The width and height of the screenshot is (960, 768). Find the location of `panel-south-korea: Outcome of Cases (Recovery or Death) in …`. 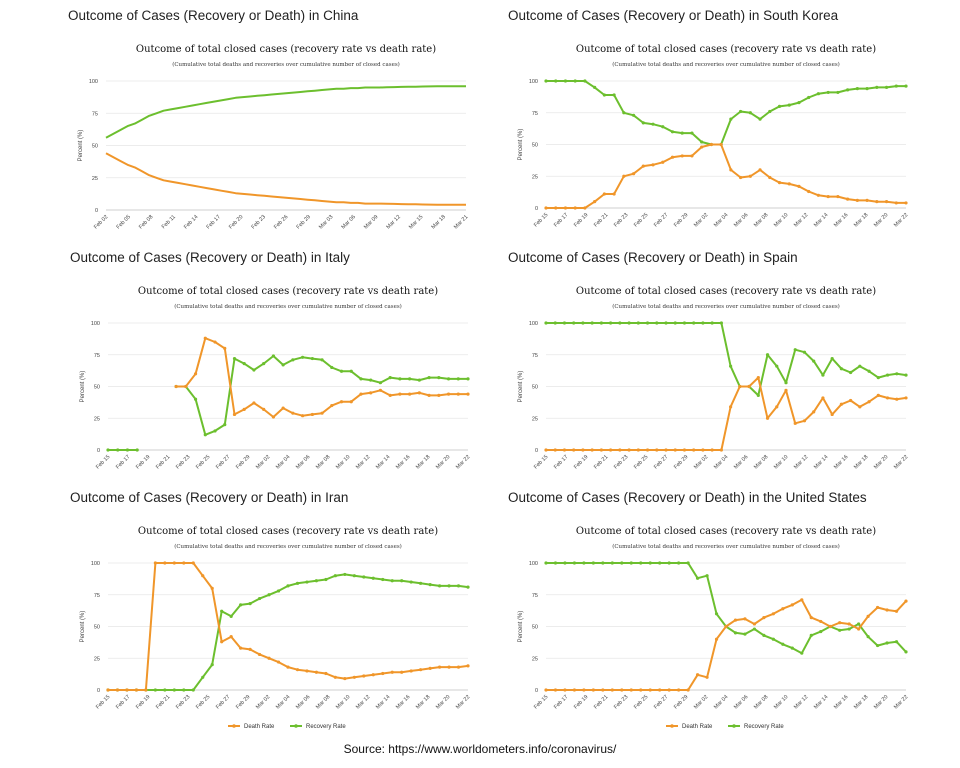

panel-south-korea: Outcome of Cases (Recovery or Death) in … is located at coordinates (734, 126).